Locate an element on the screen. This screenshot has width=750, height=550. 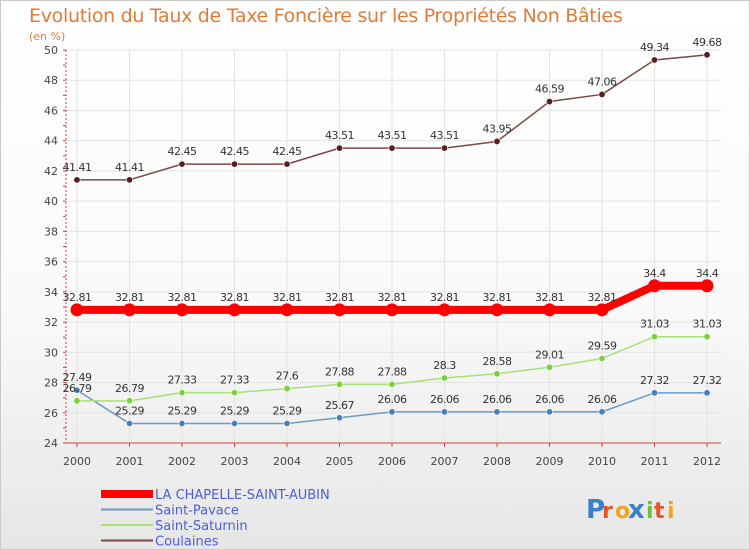
data-label: 29.01 is located at coordinates (549, 354).